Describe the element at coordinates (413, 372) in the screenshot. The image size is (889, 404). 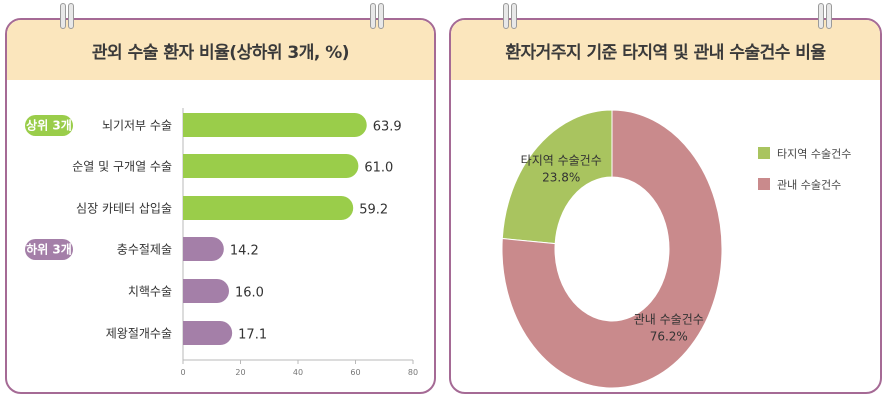
I see `x-tick-label: 80` at that location.